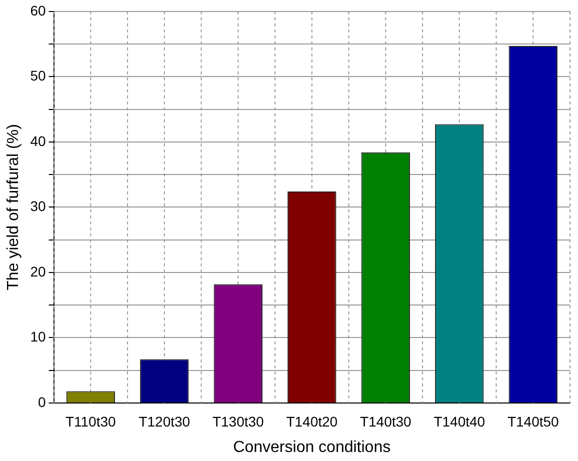 This screenshot has width=578, height=461. What do you see at coordinates (38, 140) in the screenshot?
I see `y-tick-label: 40` at bounding box center [38, 140].